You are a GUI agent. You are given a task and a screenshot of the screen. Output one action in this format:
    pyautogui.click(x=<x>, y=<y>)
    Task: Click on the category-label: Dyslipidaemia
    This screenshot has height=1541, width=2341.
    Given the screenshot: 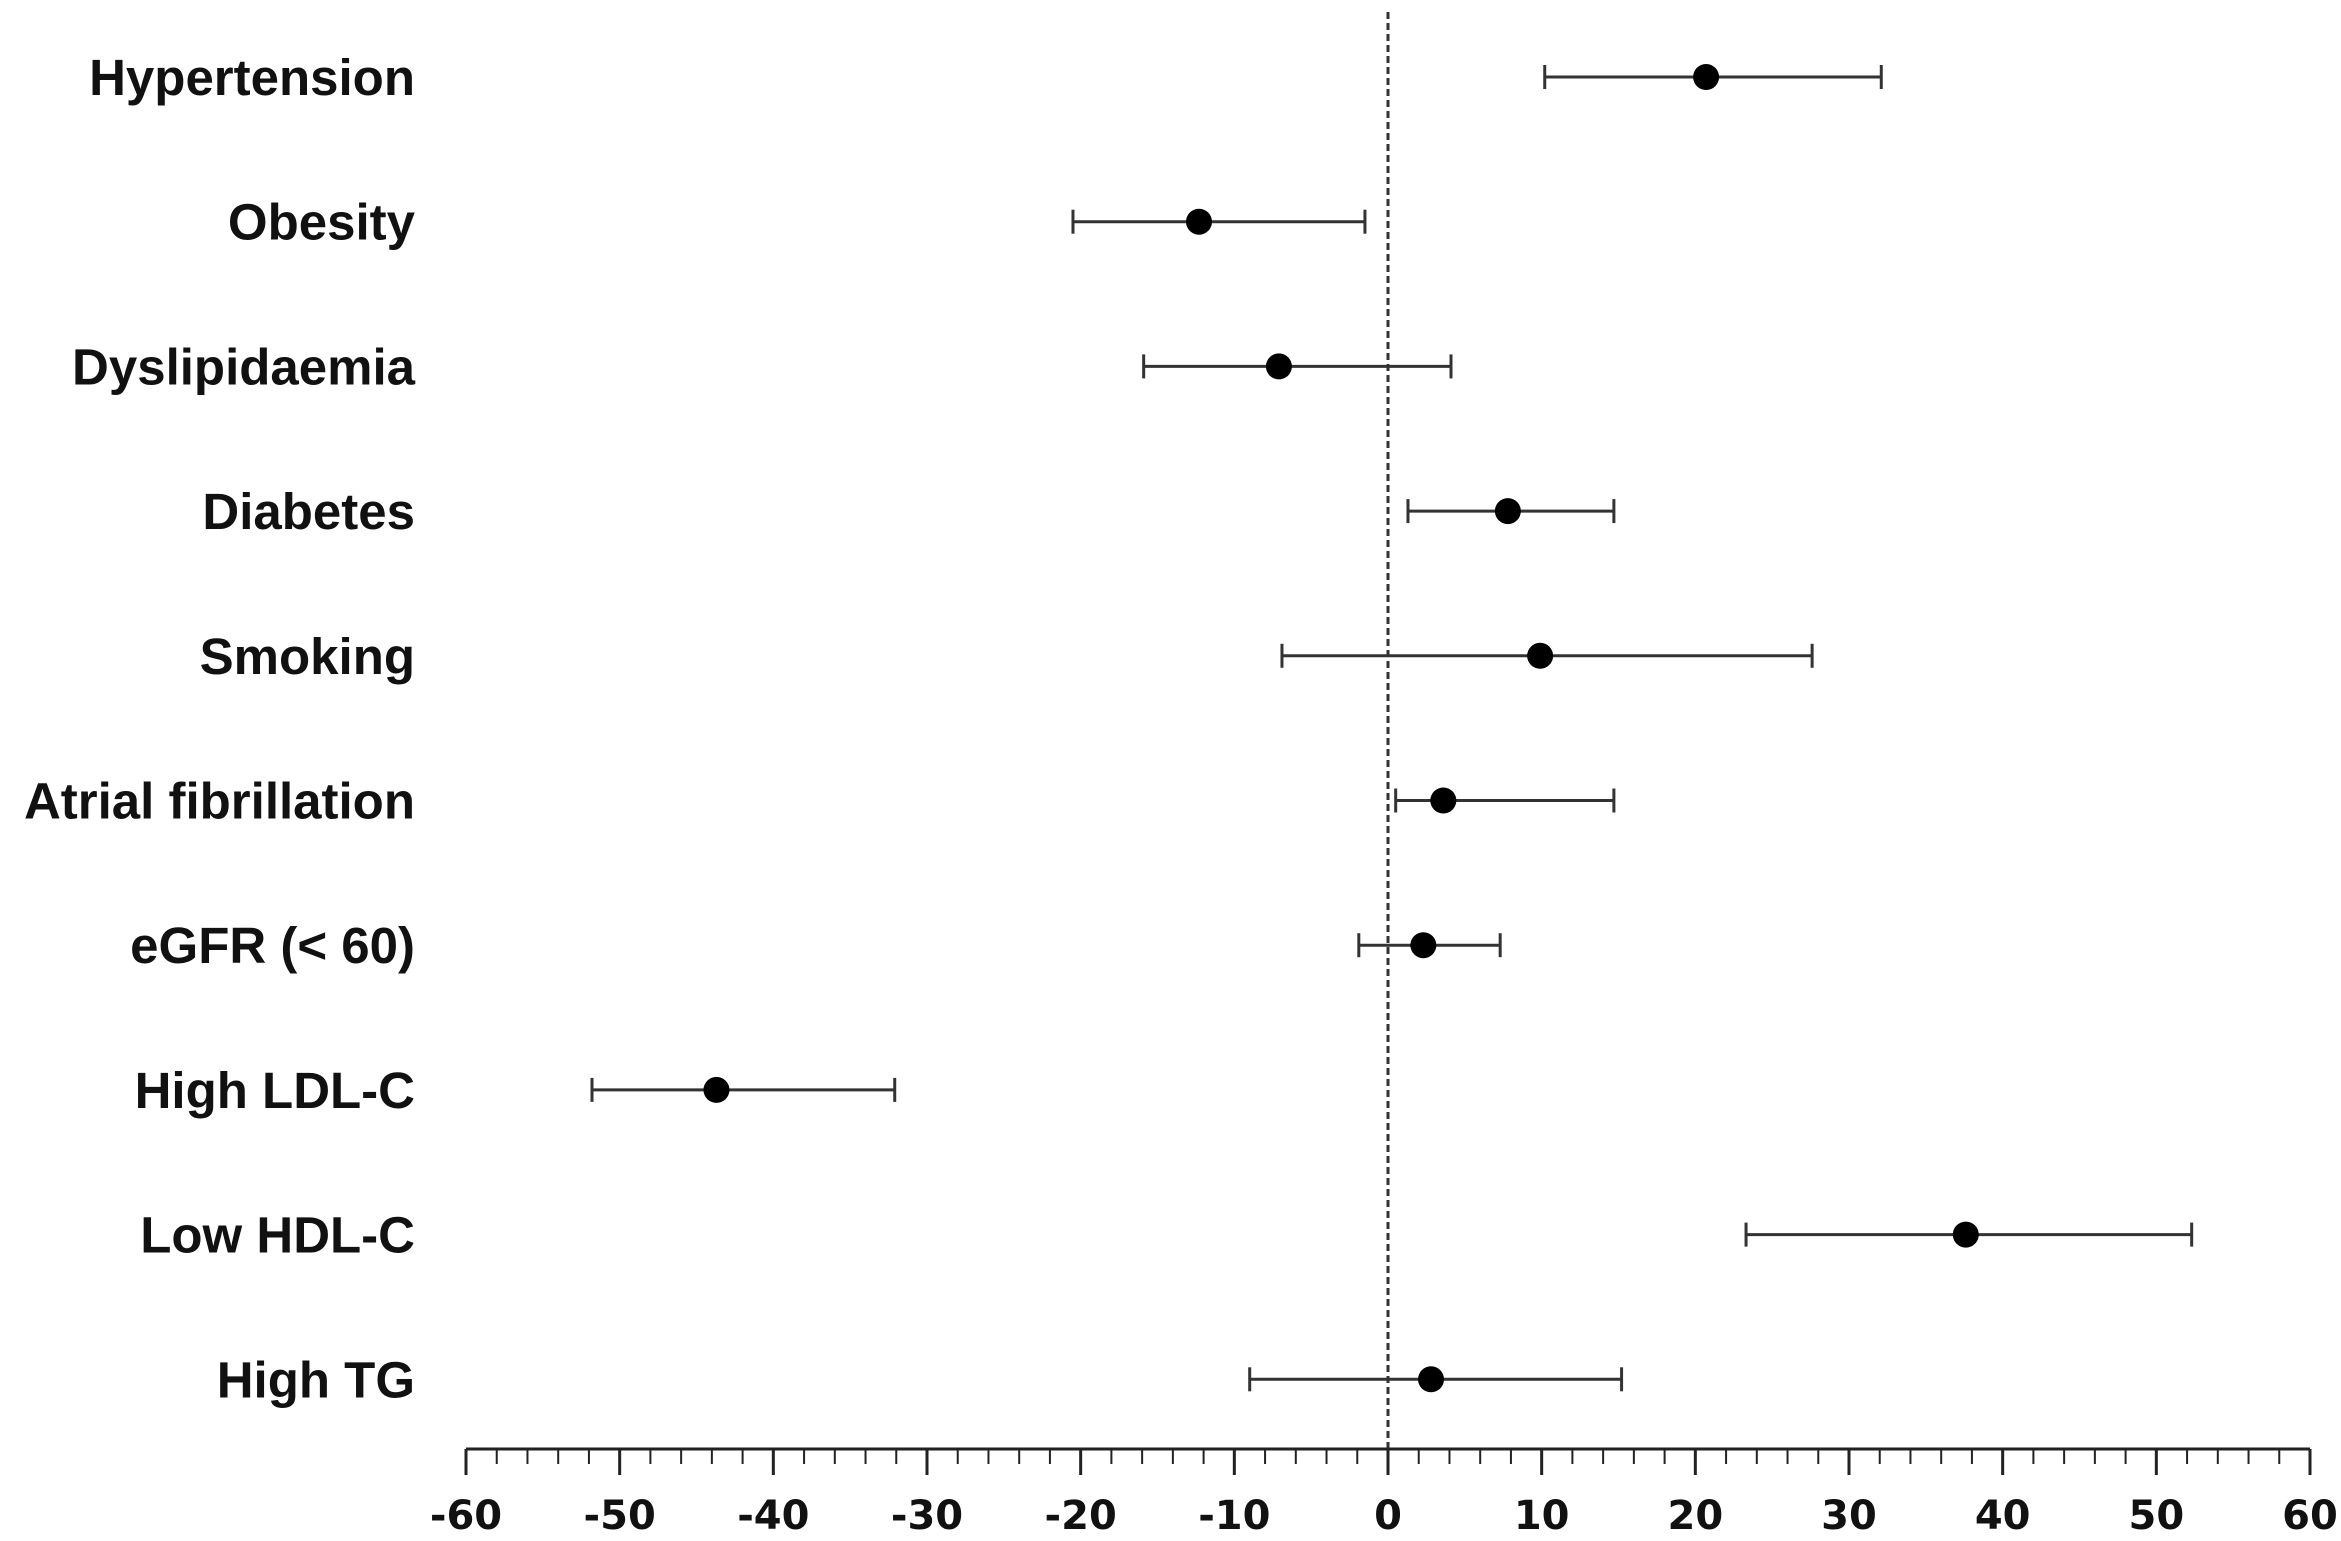 What is the action you would take?
    pyautogui.click(x=244, y=366)
    